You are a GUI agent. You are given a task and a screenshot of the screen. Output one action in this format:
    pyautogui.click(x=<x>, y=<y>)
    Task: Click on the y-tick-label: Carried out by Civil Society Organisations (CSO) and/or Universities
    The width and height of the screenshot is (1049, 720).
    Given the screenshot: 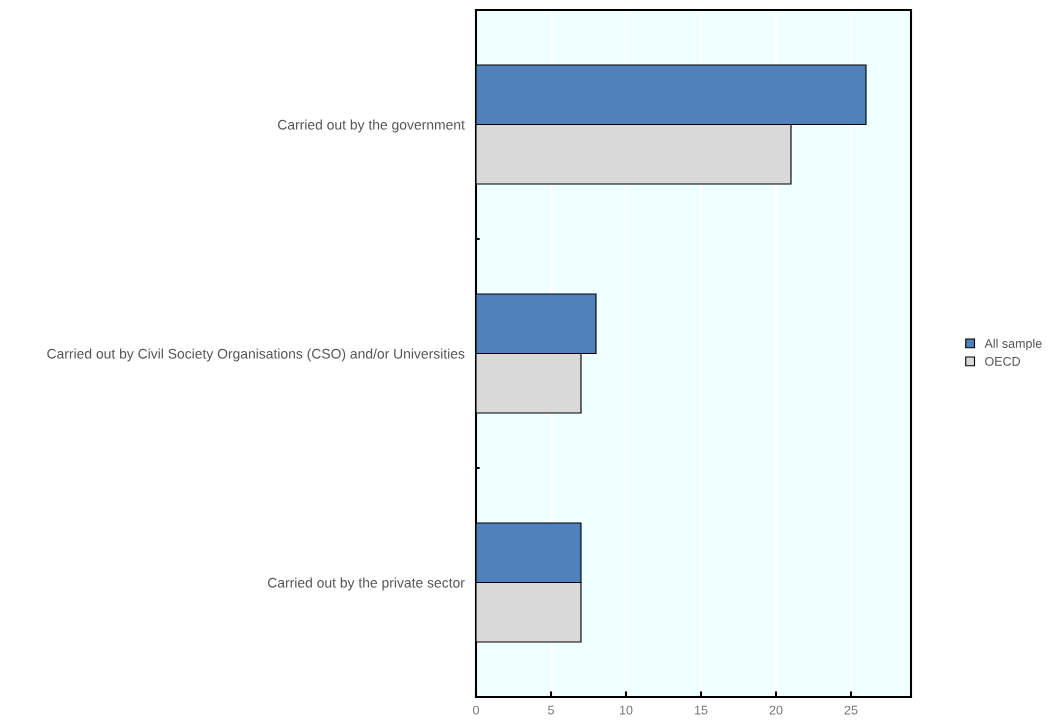 What is the action you would take?
    pyautogui.click(x=256, y=355)
    